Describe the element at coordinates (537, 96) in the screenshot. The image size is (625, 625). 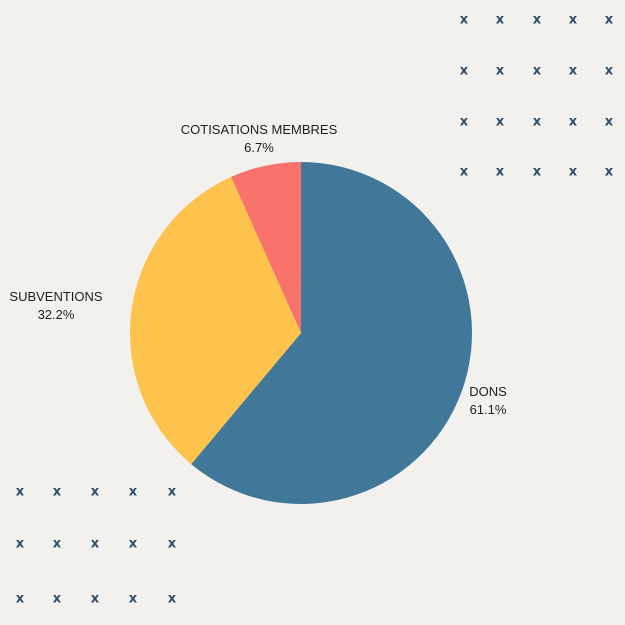
I see `decorative-x-pattern-top-right: x x x x x x x x x x x x x x x x x x x x` at that location.